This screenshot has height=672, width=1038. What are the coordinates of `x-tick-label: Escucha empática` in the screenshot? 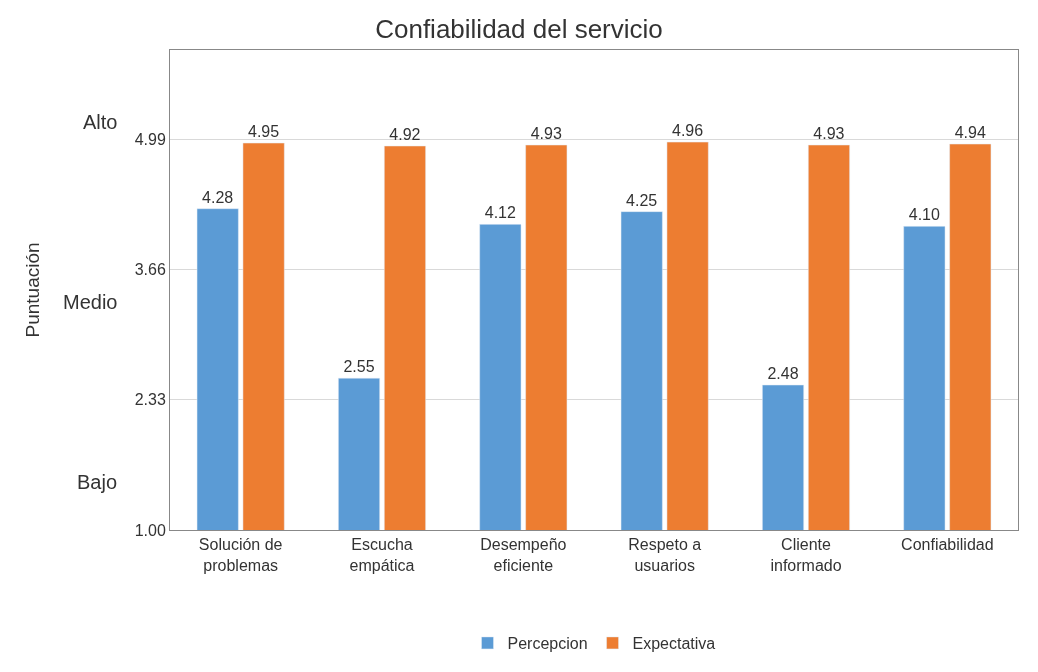 It's located at (382, 555).